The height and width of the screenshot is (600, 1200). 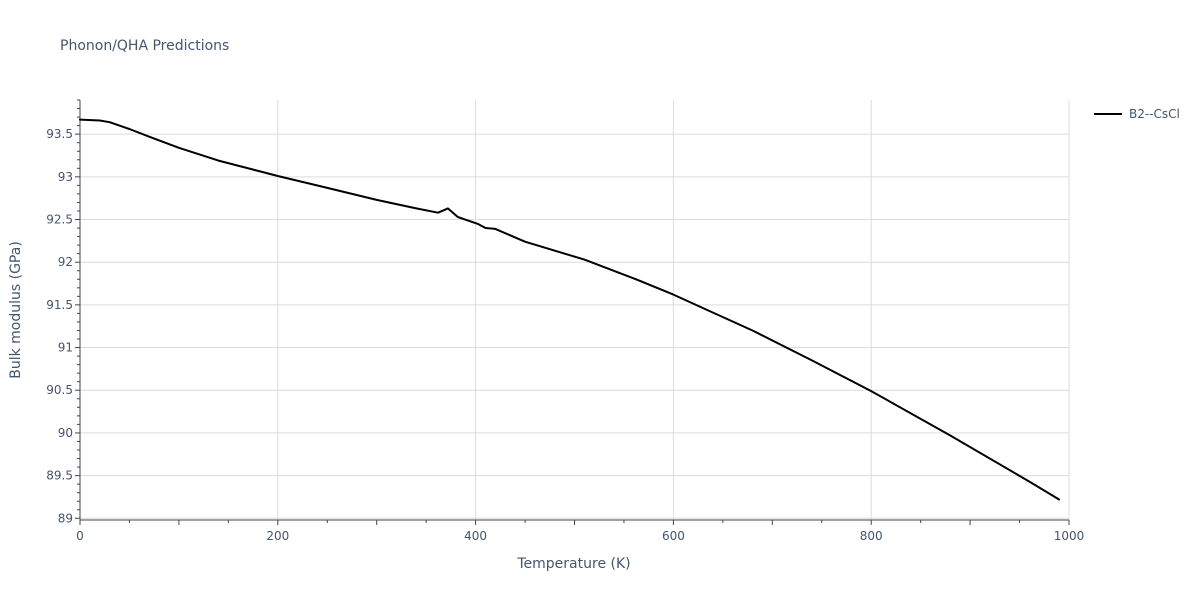 I want to click on y-tick-label: 92.5, so click(x=59, y=220).